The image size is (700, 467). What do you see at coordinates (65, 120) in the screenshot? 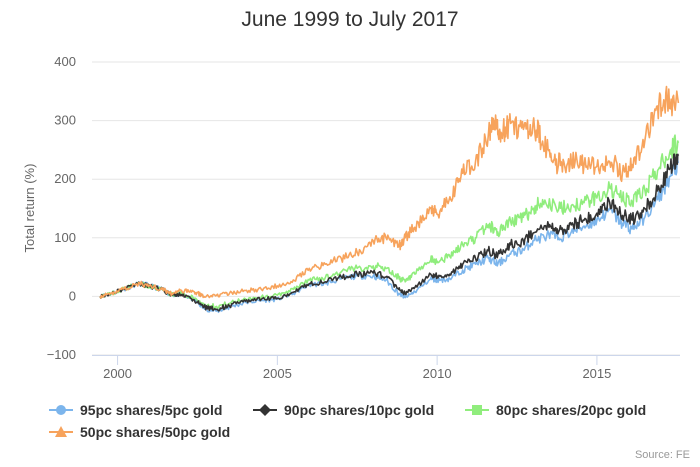
I see `y-tick-label: 300` at bounding box center [65, 120].